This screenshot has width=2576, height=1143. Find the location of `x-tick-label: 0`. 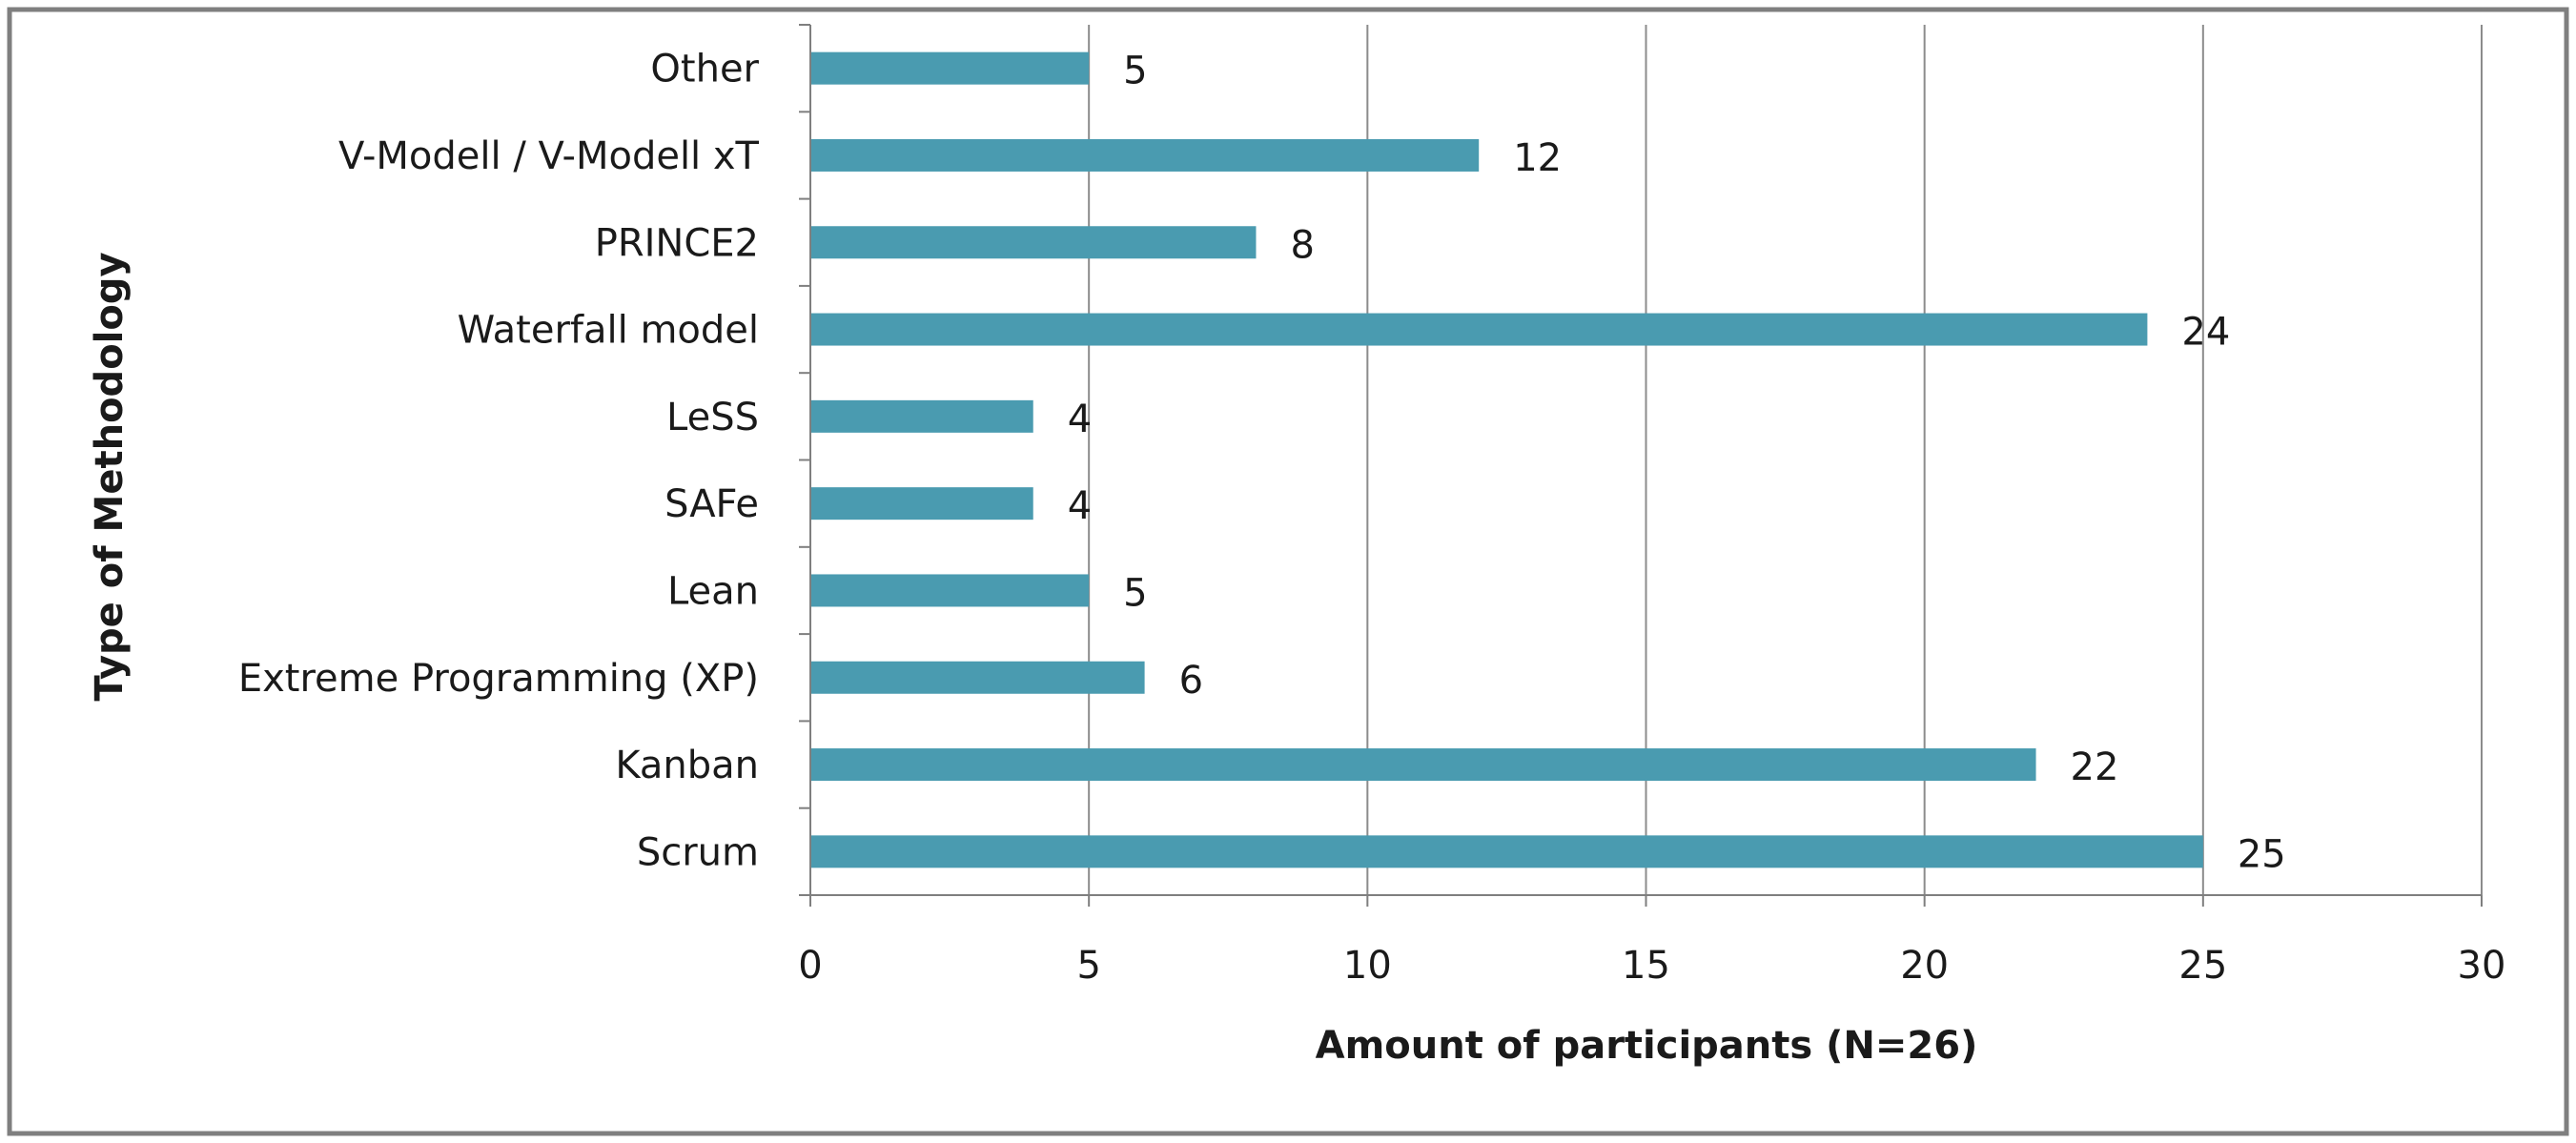

x-tick-label: 0 is located at coordinates (810, 966).